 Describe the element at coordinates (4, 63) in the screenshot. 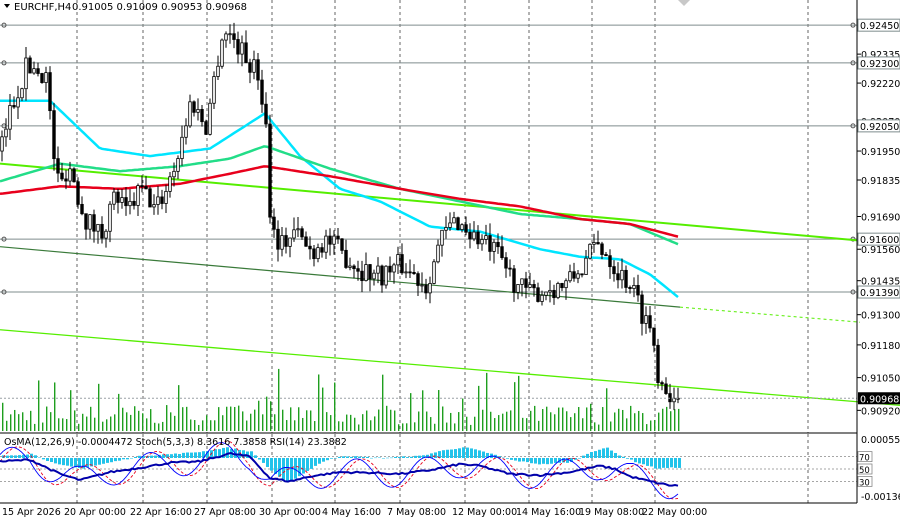

I see `level-anchor-icon` at that location.